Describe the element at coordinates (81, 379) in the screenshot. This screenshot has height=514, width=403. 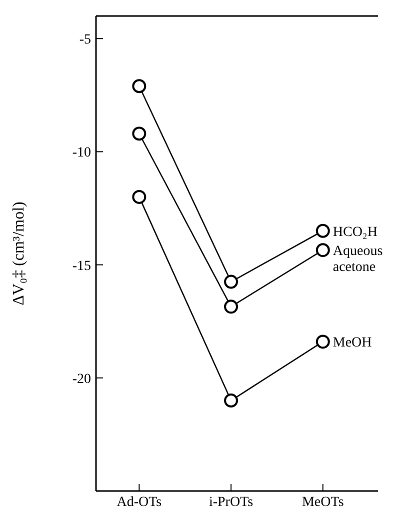
I see `y-tick-label: -20` at that location.